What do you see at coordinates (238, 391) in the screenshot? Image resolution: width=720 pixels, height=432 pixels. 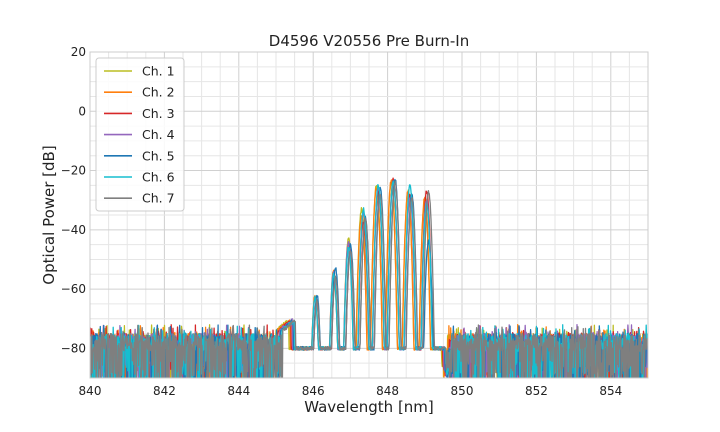 I see `x-tick-label: 844` at bounding box center [238, 391].